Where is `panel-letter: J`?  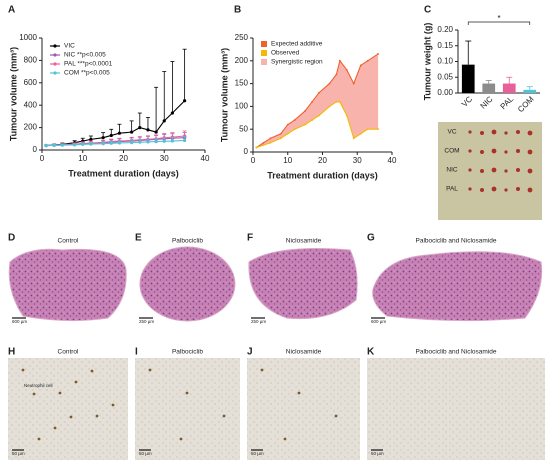
panel-letter: J is located at coordinates (250, 352).